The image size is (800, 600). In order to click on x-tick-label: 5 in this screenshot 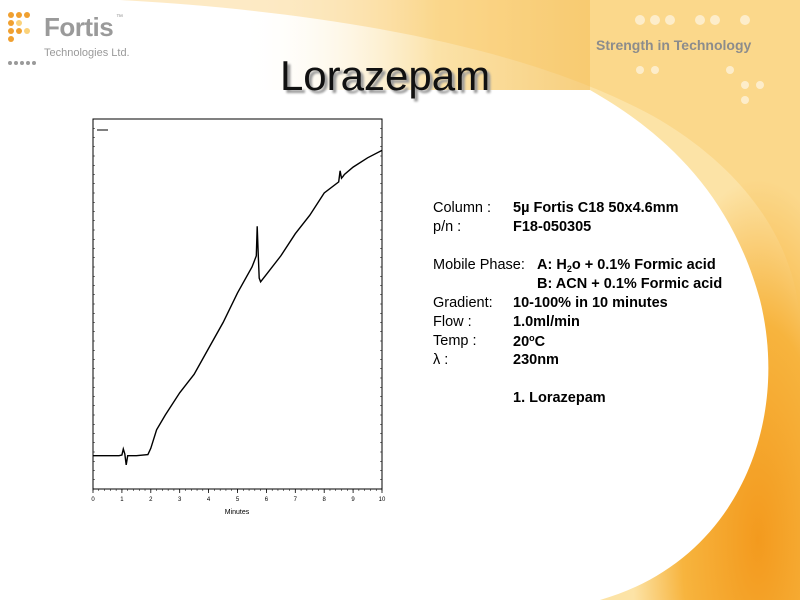, I will do `click(238, 500)`.